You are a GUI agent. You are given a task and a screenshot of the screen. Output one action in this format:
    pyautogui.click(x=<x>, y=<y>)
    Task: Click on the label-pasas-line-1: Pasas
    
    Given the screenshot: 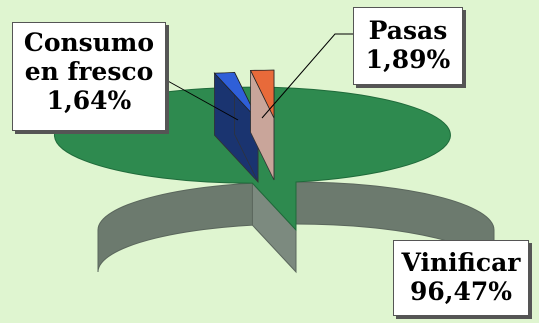 What is the action you would take?
    pyautogui.click(x=408, y=30)
    